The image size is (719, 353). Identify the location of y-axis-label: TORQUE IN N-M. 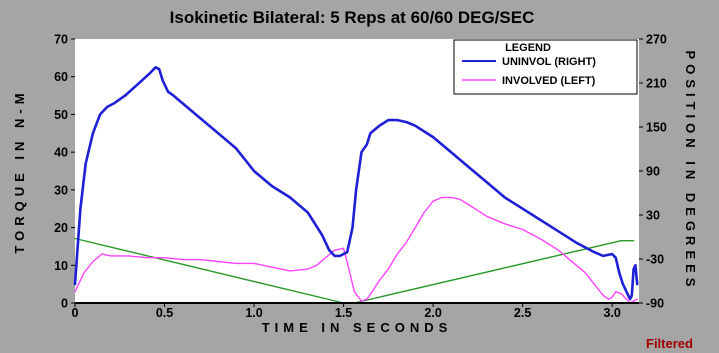
(19, 170).